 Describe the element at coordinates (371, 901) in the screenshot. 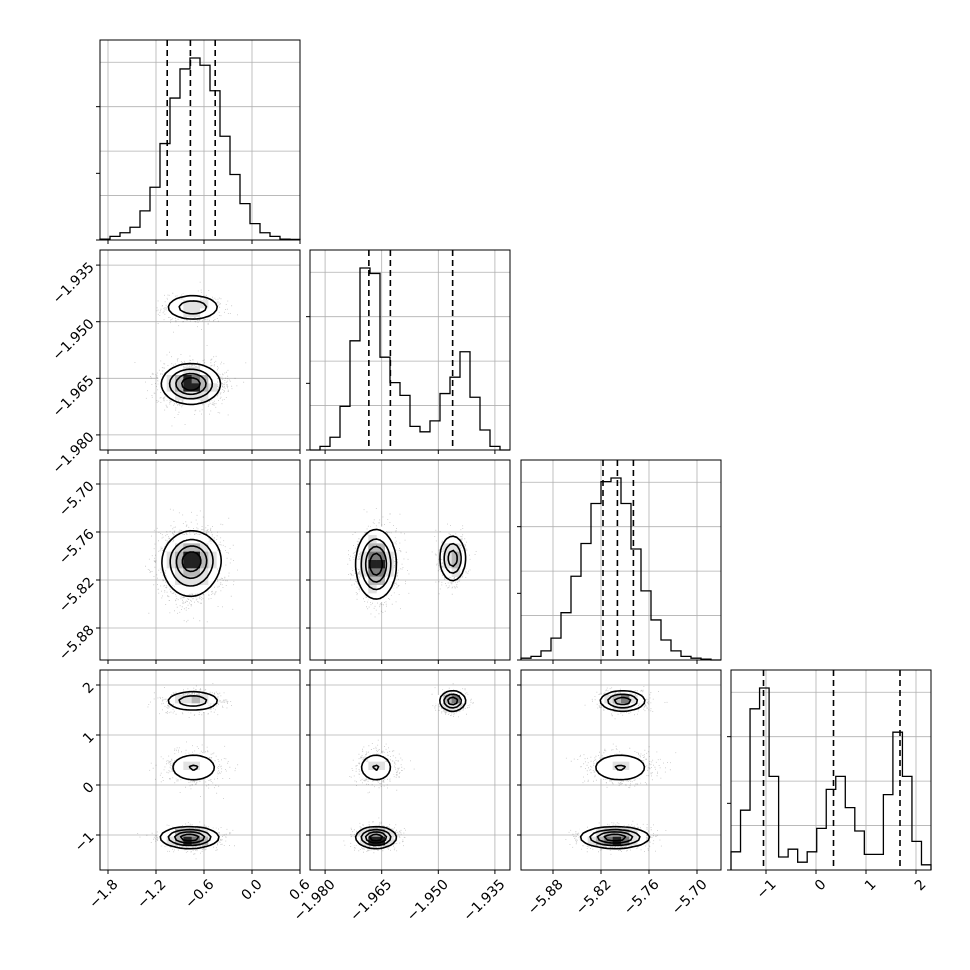

I see `x-tick-label: −1.965` at that location.